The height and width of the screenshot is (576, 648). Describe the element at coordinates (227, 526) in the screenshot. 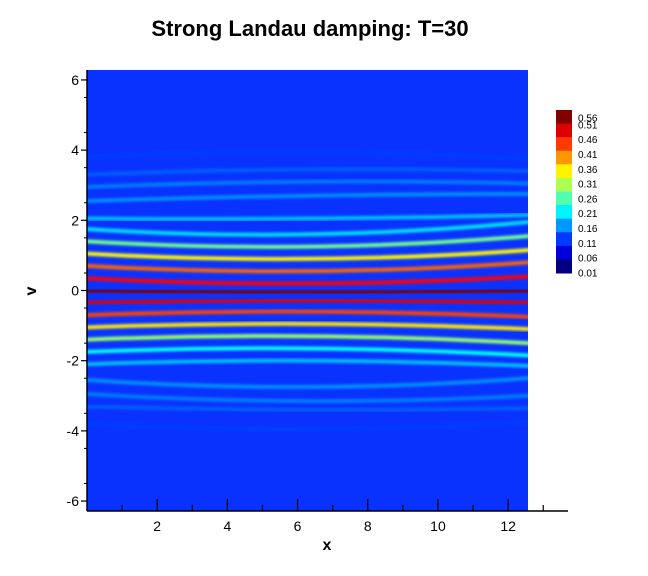

I see `x-tick-label: 4` at that location.